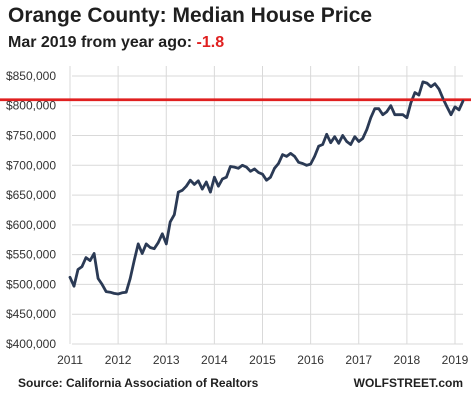 Image resolution: width=471 pixels, height=401 pixels. I want to click on y-tick-label: $600,000, so click(31, 225).